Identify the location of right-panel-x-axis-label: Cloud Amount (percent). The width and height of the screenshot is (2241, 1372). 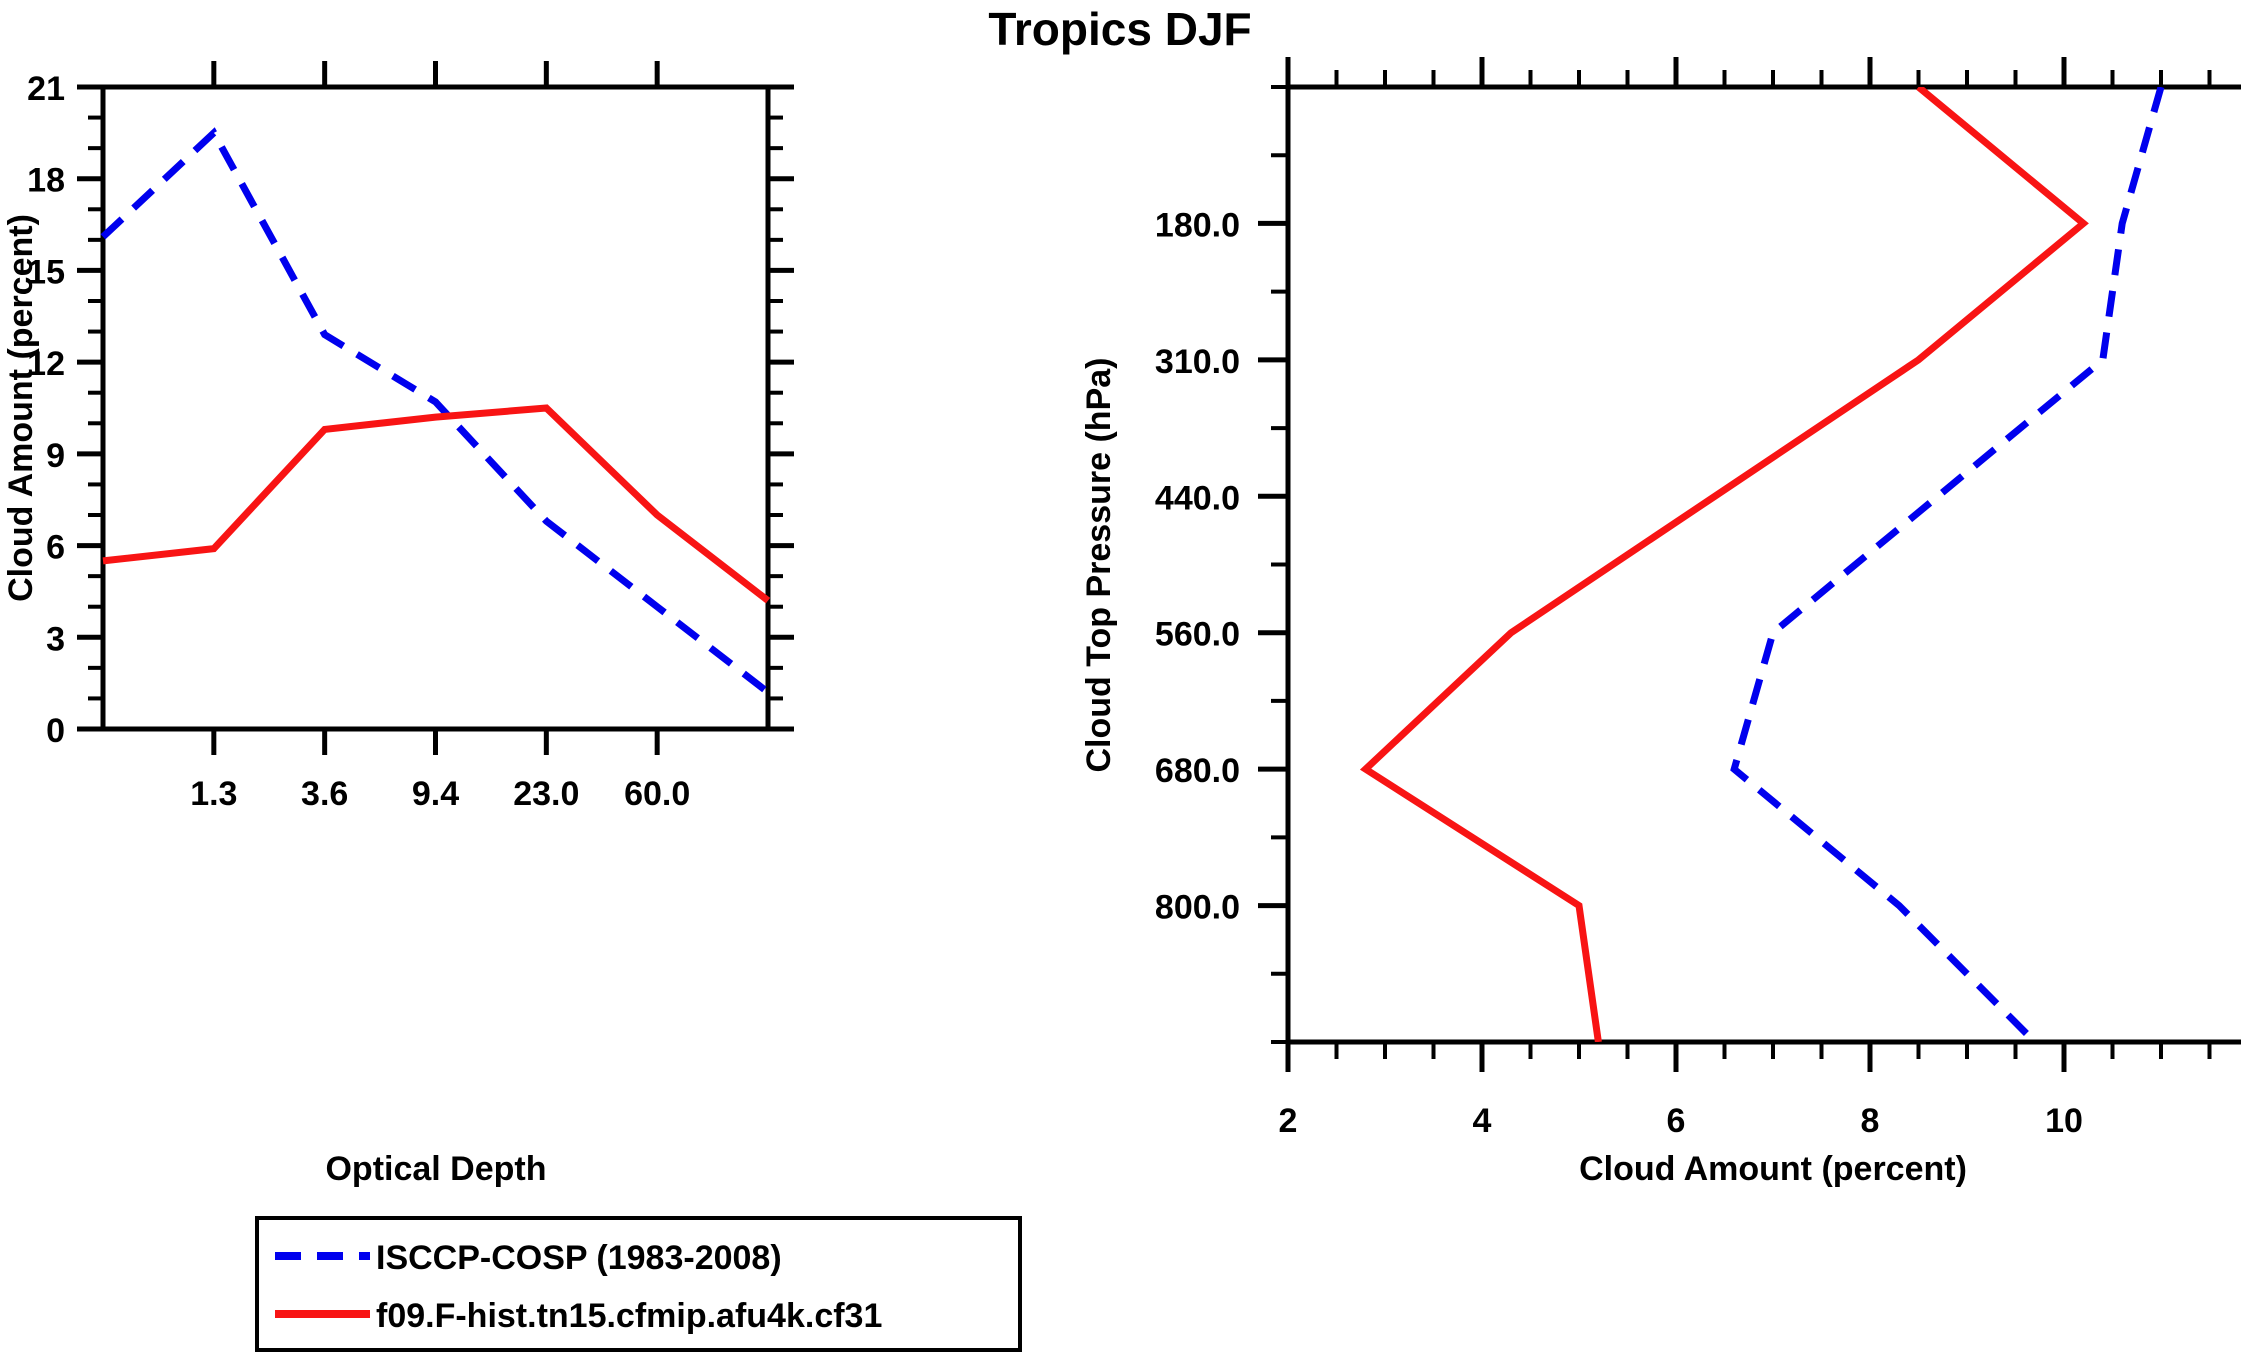
(1773, 1169).